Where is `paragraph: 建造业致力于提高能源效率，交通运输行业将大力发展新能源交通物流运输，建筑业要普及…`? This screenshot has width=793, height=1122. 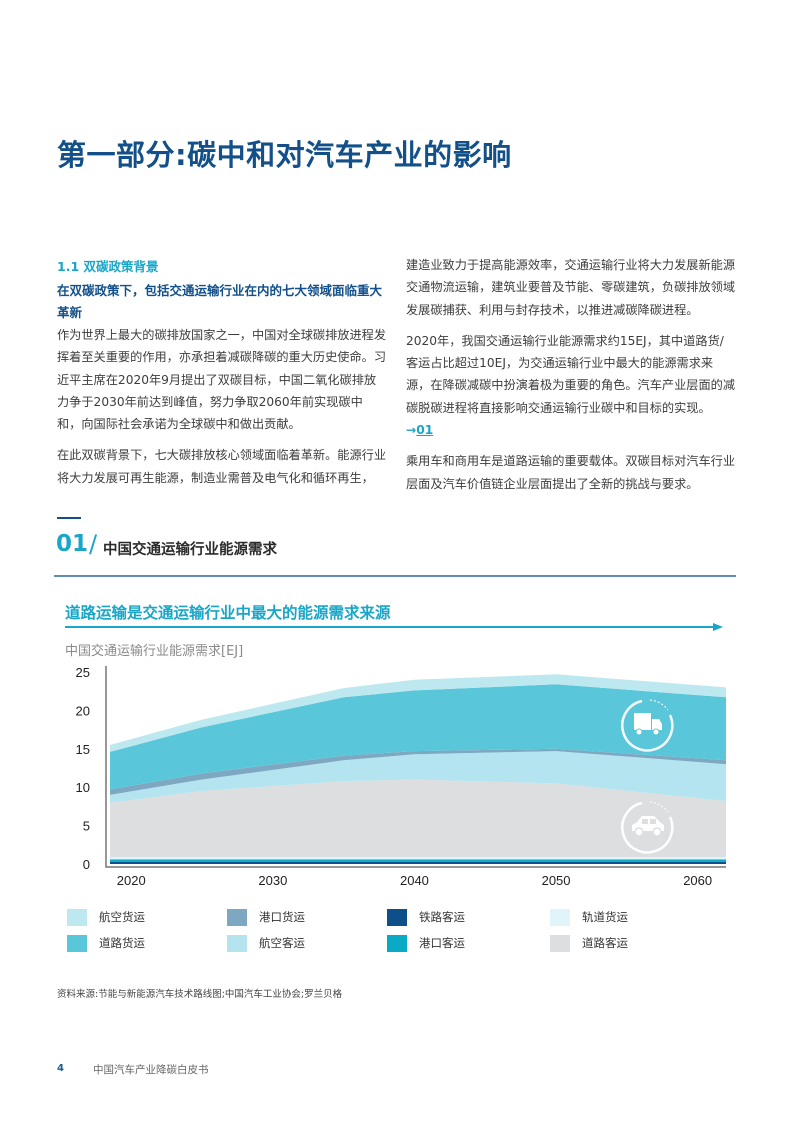 paragraph: 建造业致力于提高能源效率，交通运输行业将大力发展新能源交通物流运输，建筑业要普及… is located at coordinates (571, 287).